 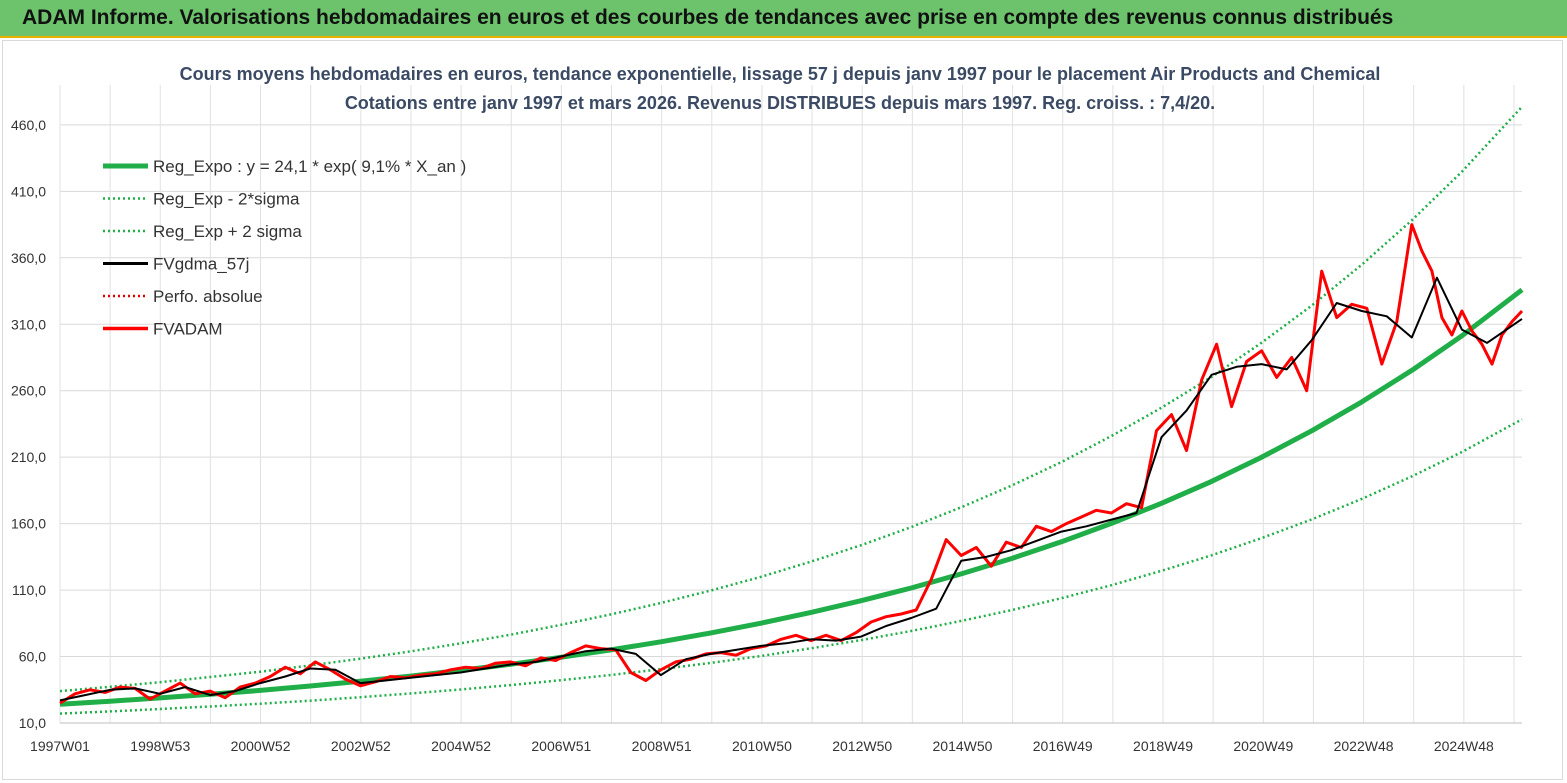 I want to click on legend-label-1: Reg_Exp - 2*sigma, so click(x=226, y=199).